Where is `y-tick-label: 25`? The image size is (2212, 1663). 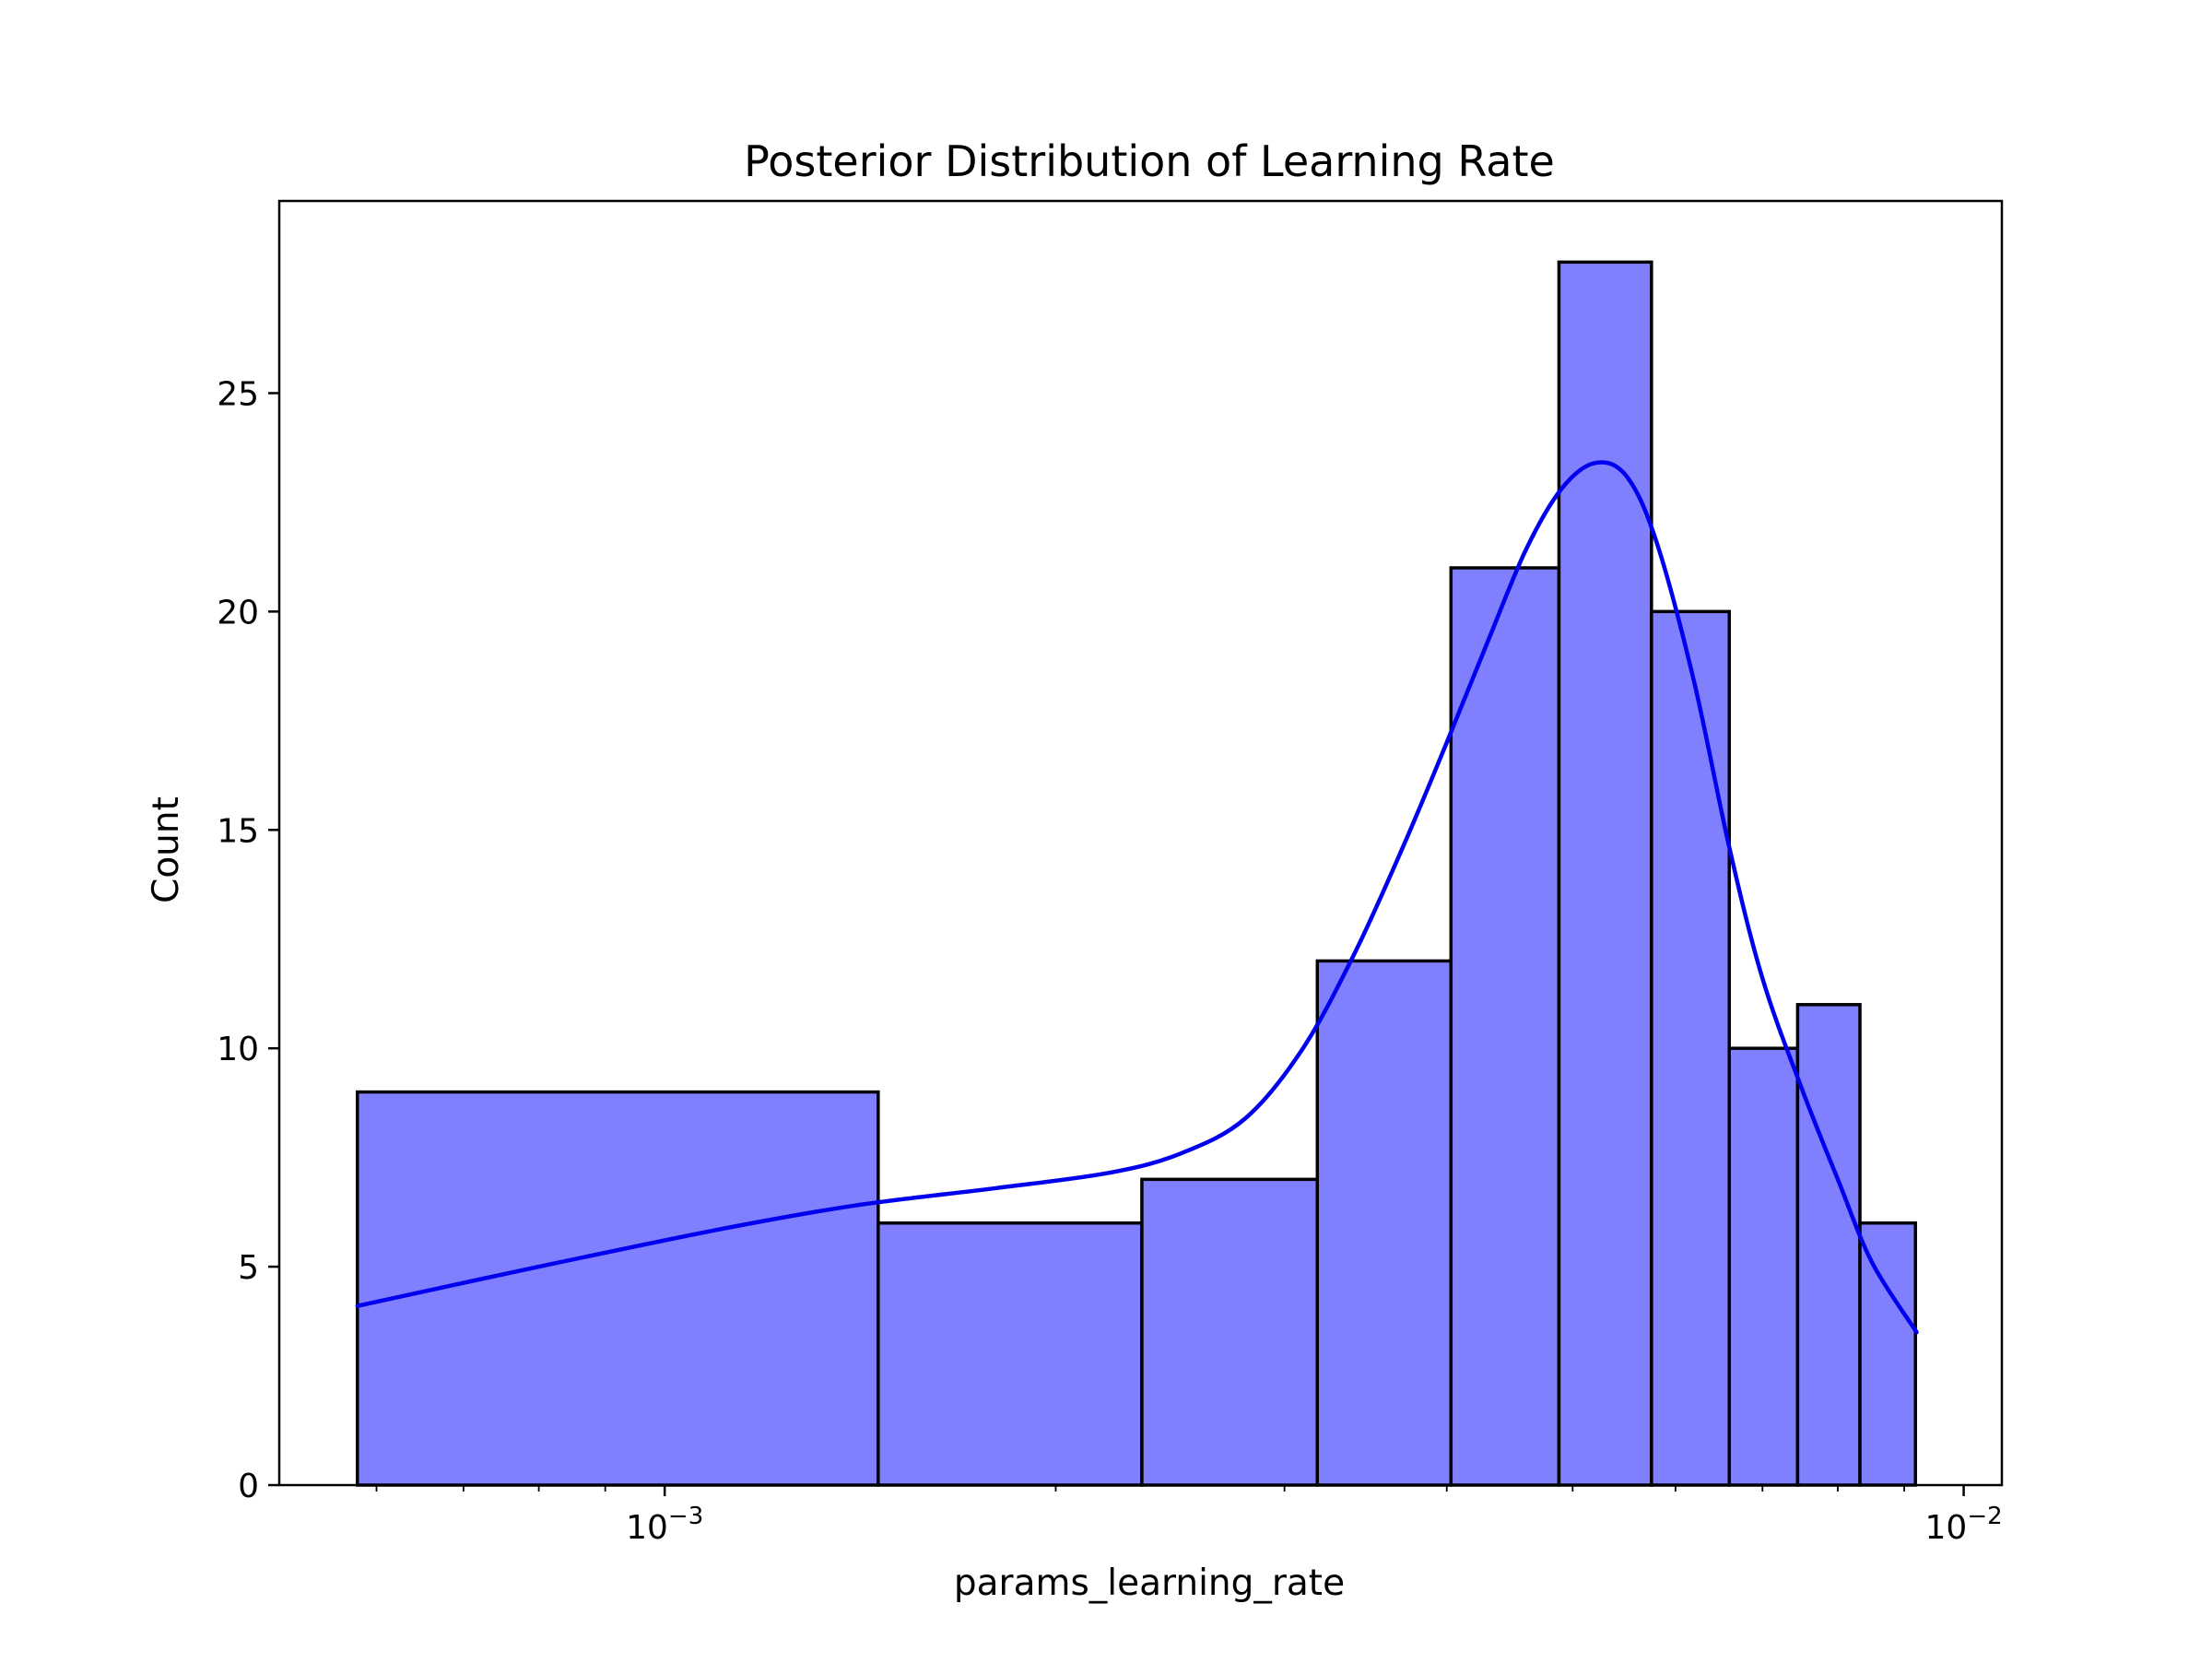 y-tick-label: 25 is located at coordinates (238, 394).